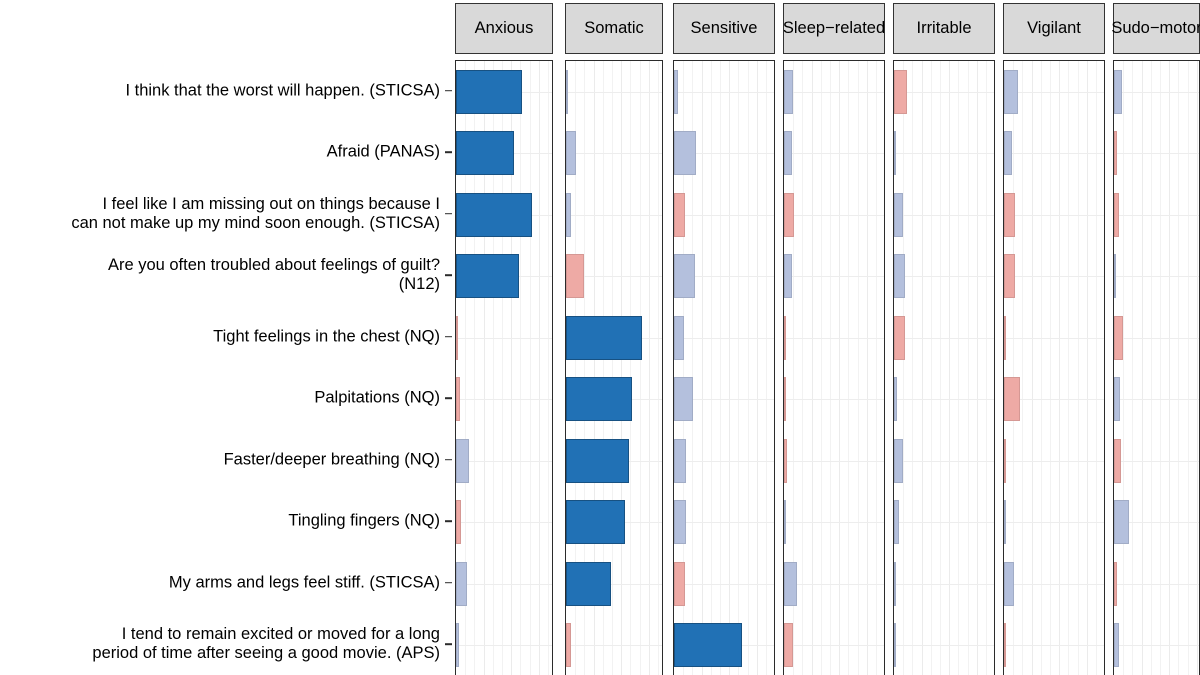  I want to click on facet-panel: Anxious, so click(504, 337).